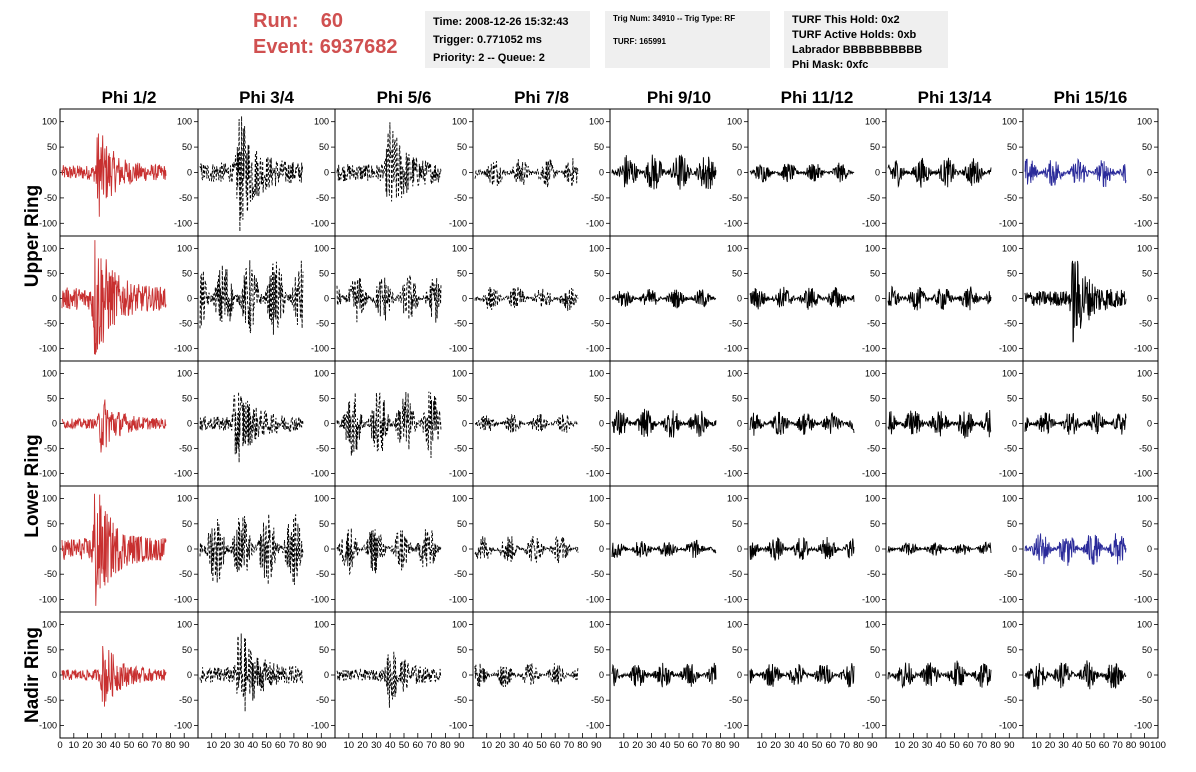 Image resolution: width=1196 pixels, height=772 pixels. I want to click on turf-active-text: TURF Active Holds: 0xb, so click(854, 35).